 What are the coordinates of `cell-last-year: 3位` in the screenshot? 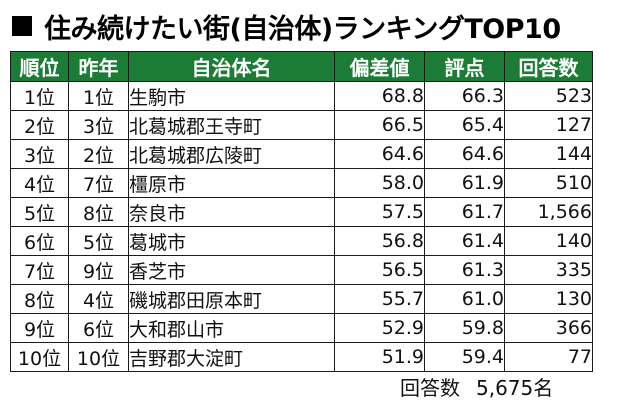 It's located at (98, 125).